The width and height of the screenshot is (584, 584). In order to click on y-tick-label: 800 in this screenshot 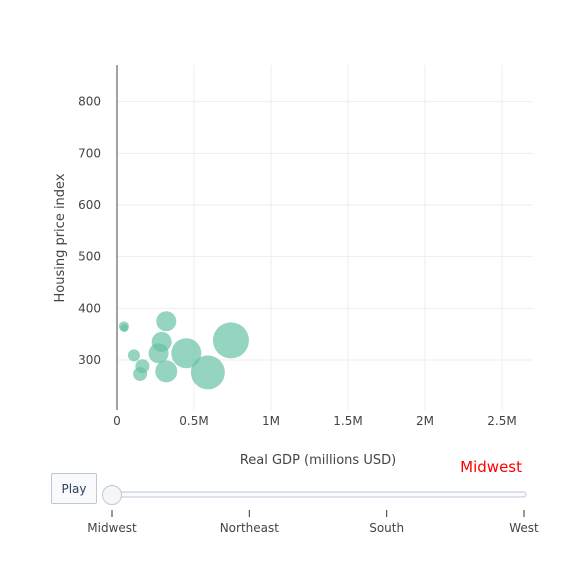, I will do `click(89, 102)`.